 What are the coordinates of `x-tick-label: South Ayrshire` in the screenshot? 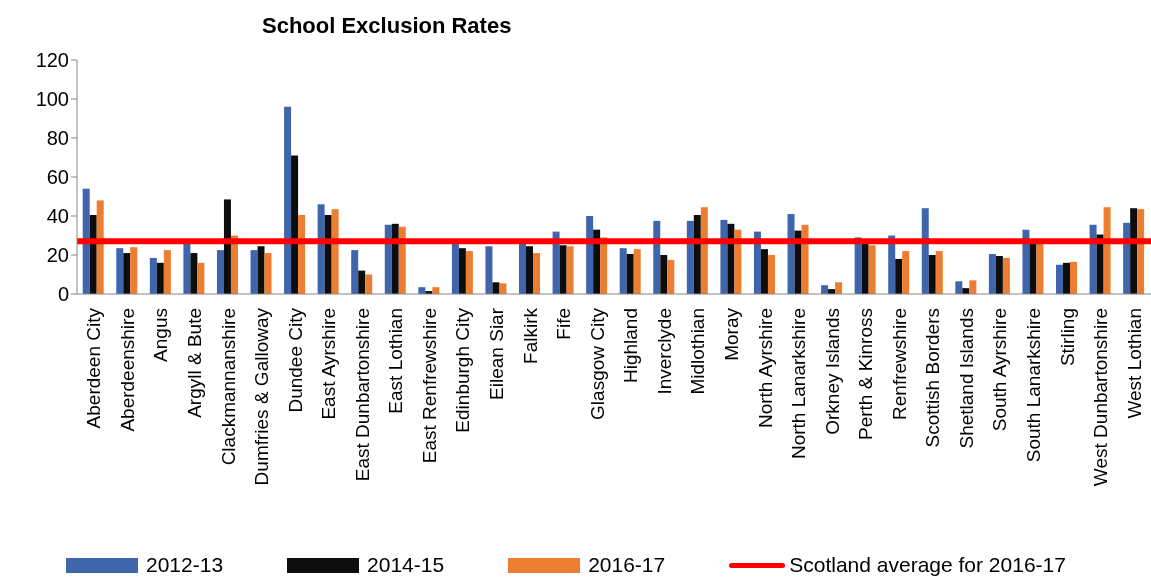 It's located at (1000, 370).